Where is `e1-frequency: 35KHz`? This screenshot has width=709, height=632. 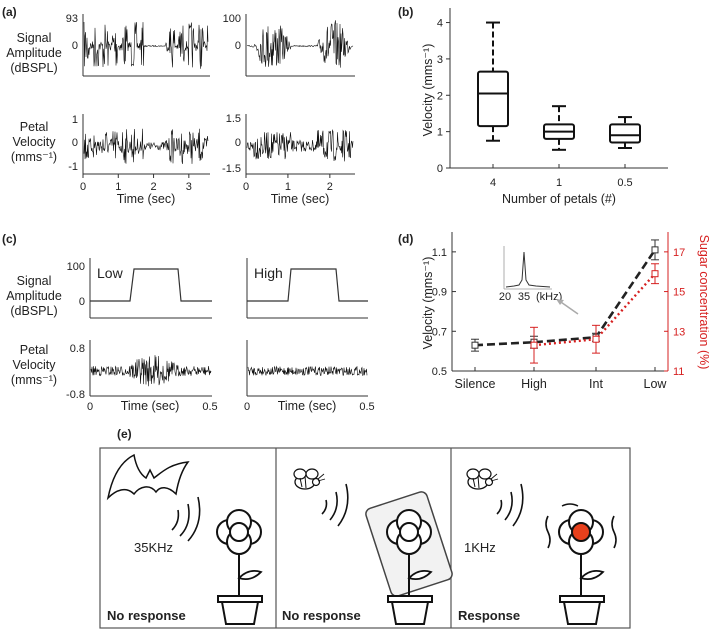 e1-frequency: 35KHz is located at coordinates (153, 547).